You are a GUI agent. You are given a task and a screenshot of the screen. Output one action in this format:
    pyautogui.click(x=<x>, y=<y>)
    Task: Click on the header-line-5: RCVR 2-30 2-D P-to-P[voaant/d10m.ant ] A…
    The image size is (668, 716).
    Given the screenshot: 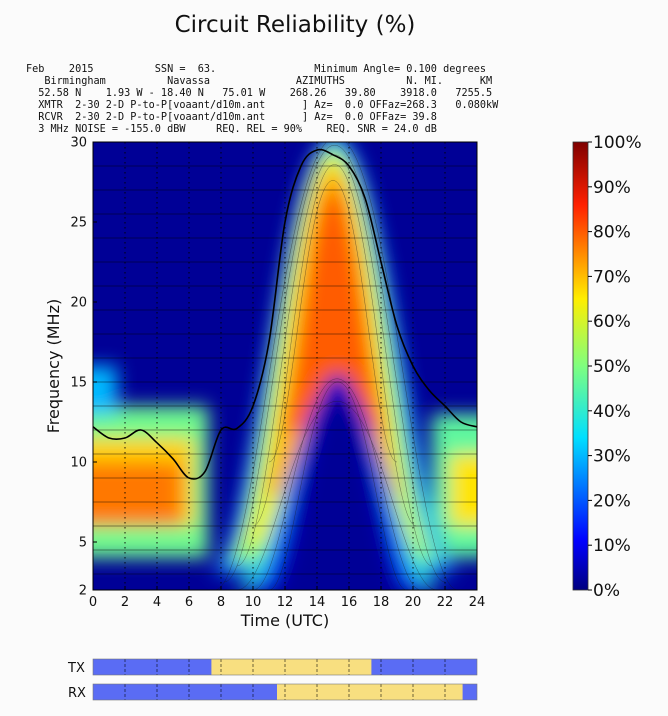 What is the action you would take?
    pyautogui.click(x=231, y=117)
    